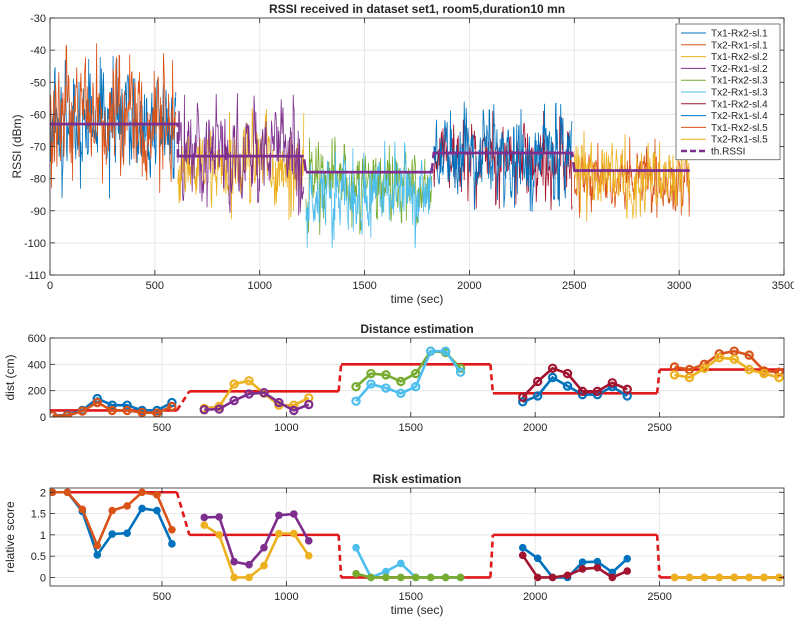  I want to click on y-tick-label: 400, so click(37, 365).